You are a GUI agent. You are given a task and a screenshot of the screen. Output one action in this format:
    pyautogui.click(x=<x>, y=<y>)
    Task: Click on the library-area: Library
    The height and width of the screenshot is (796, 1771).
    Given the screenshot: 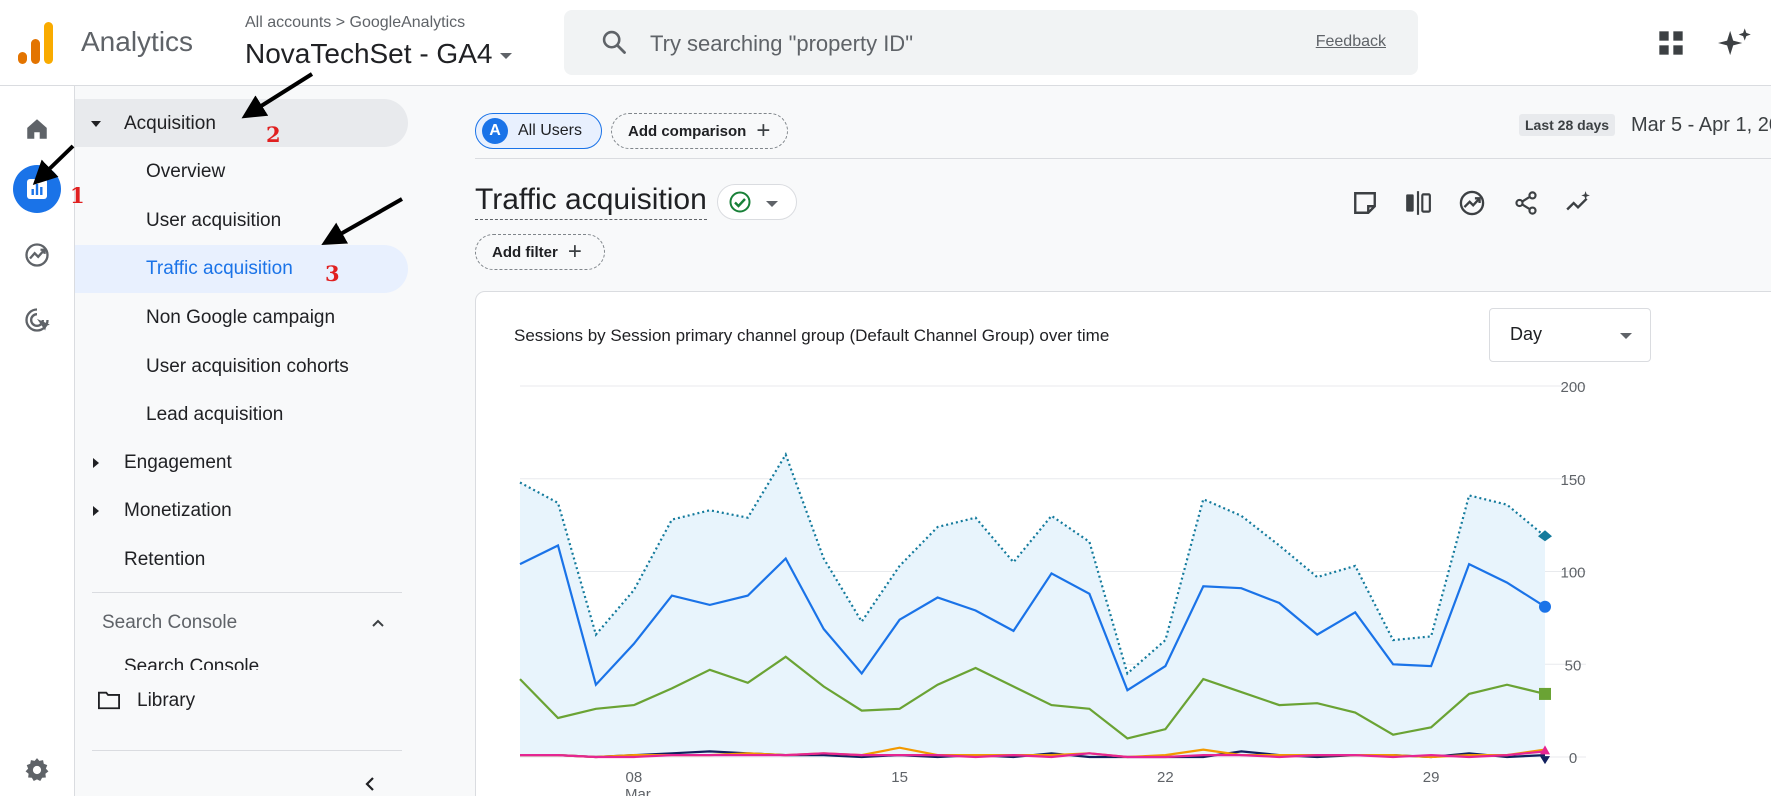 What is the action you would take?
    pyautogui.click(x=247, y=705)
    